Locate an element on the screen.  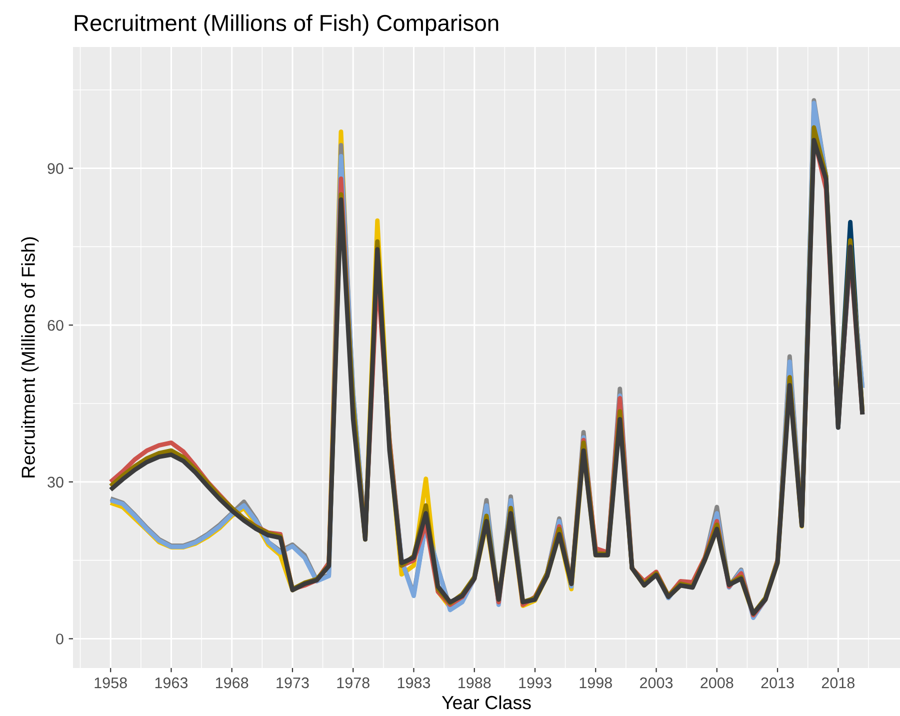
y-tick-label: 30 is located at coordinates (56, 482).